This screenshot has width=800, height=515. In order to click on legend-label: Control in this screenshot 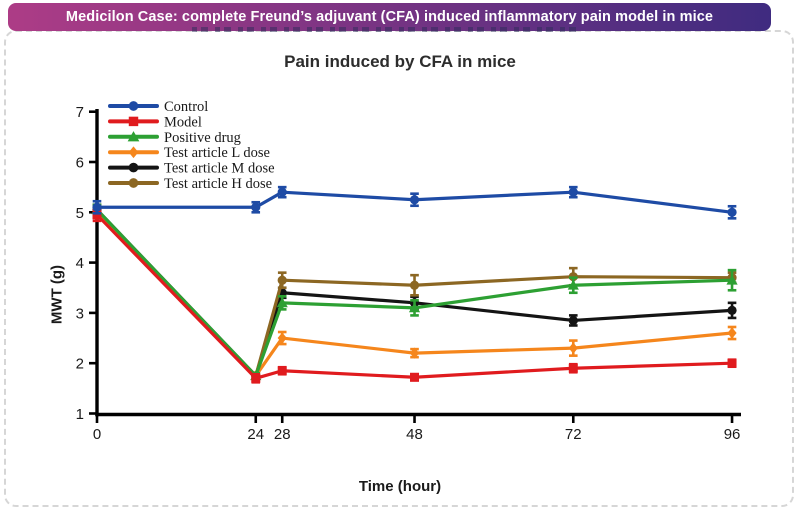, I will do `click(186, 107)`.